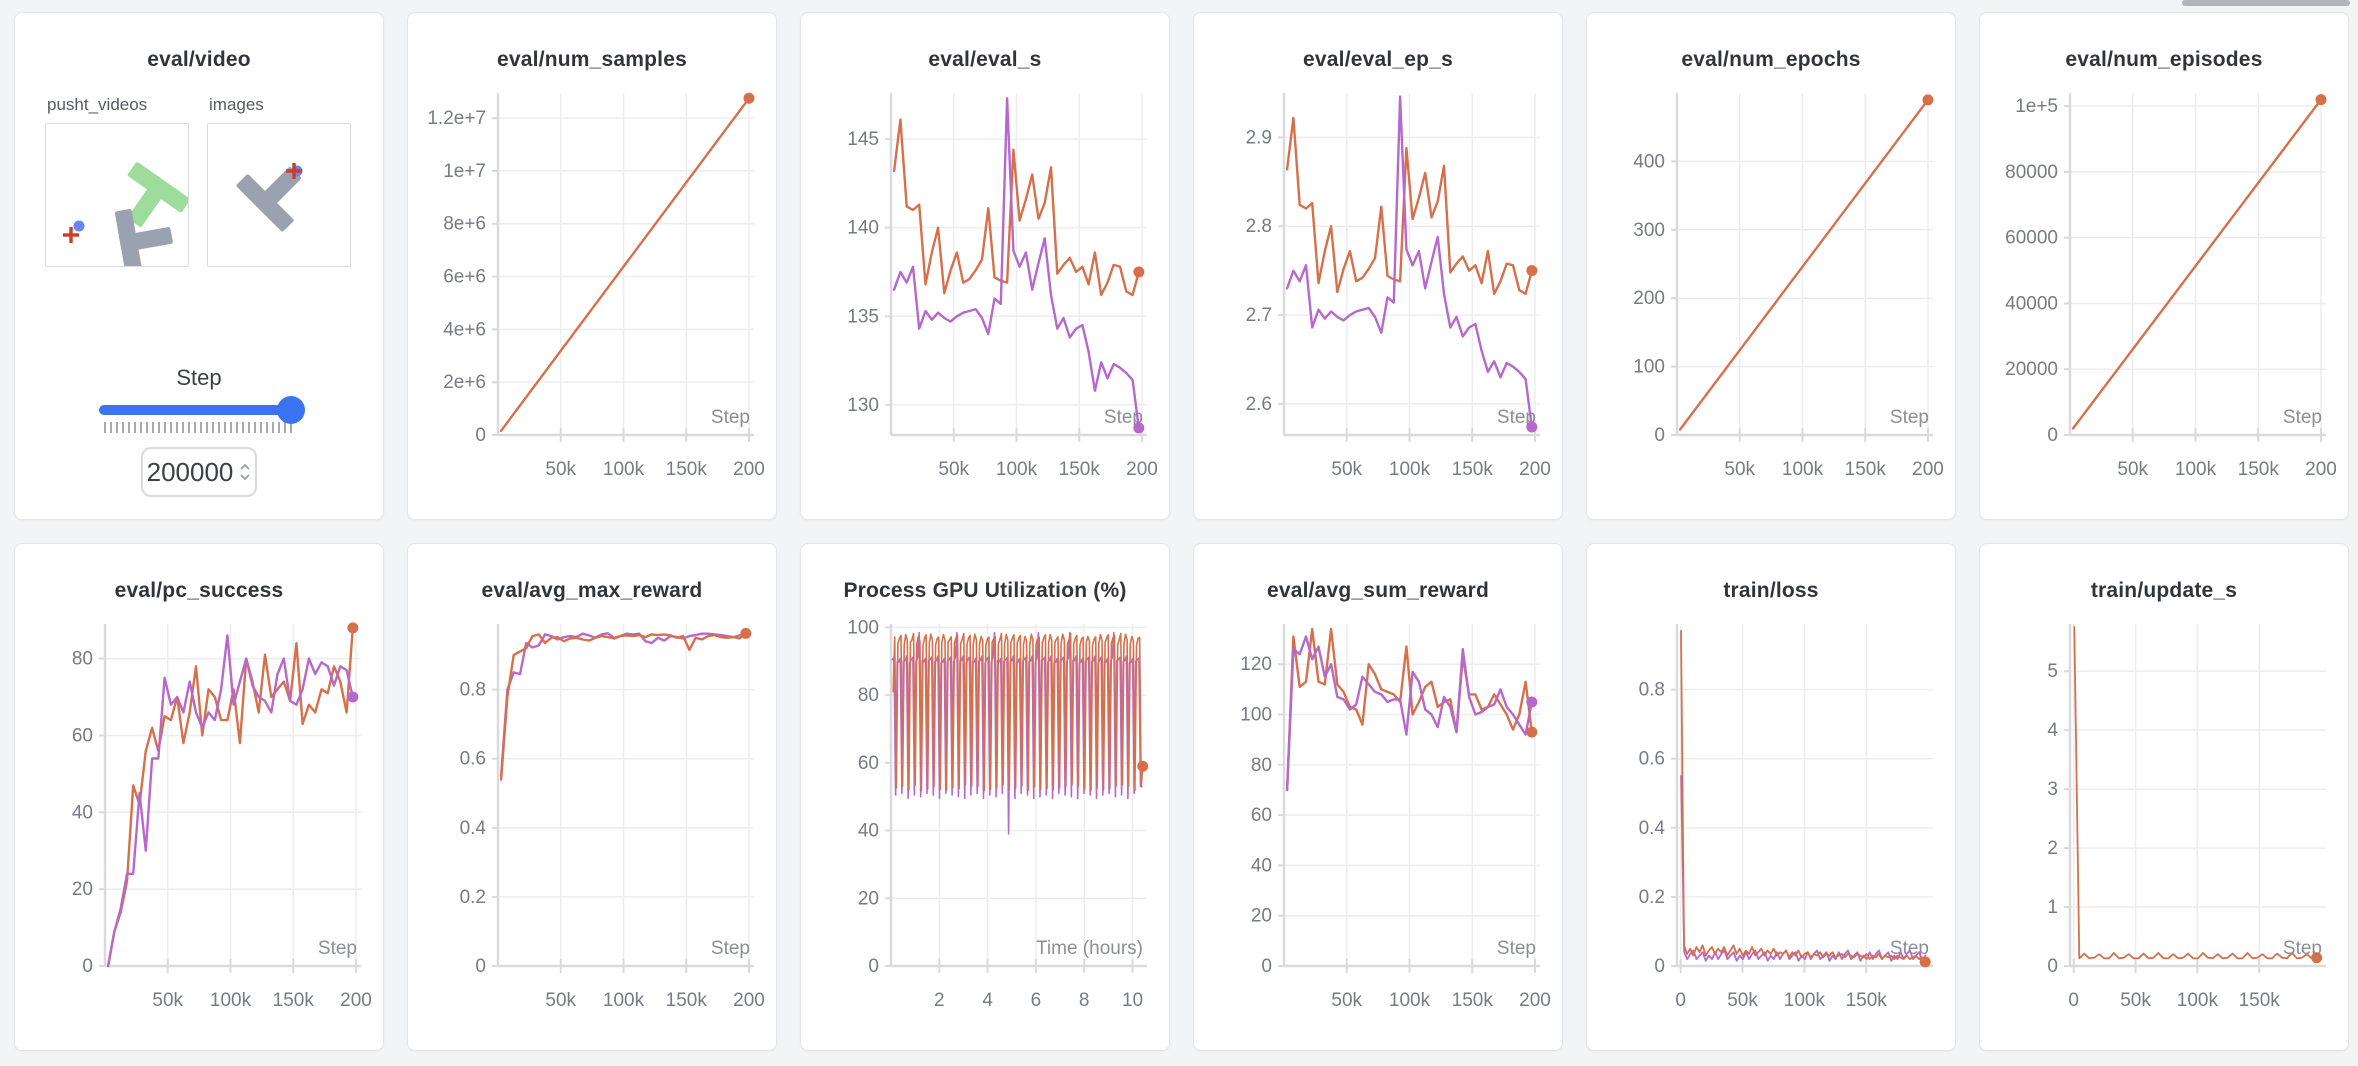 The height and width of the screenshot is (1066, 2358). What do you see at coordinates (199, 427) in the screenshot?
I see `step-slider-ruler-ticks` at bounding box center [199, 427].